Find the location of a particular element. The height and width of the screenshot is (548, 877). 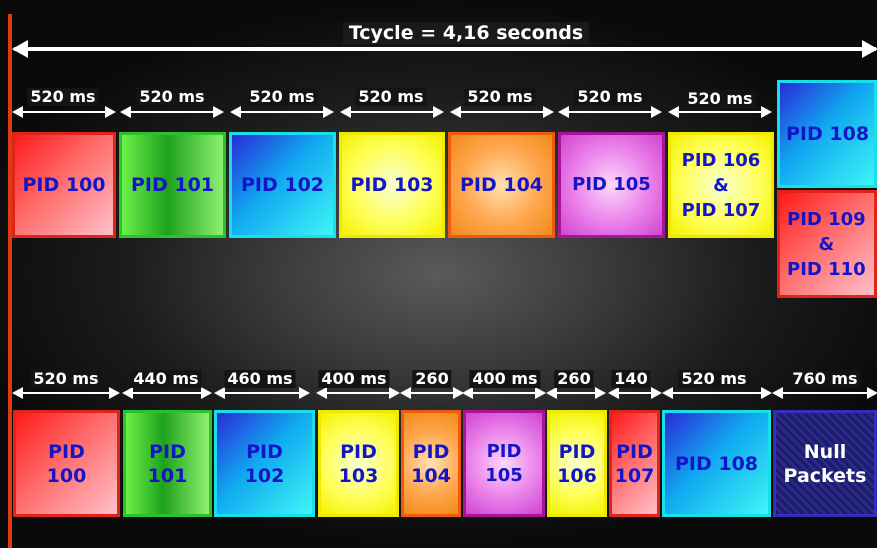

pid-106-107-block: PID 106 & PID 107 is located at coordinates (721, 185).